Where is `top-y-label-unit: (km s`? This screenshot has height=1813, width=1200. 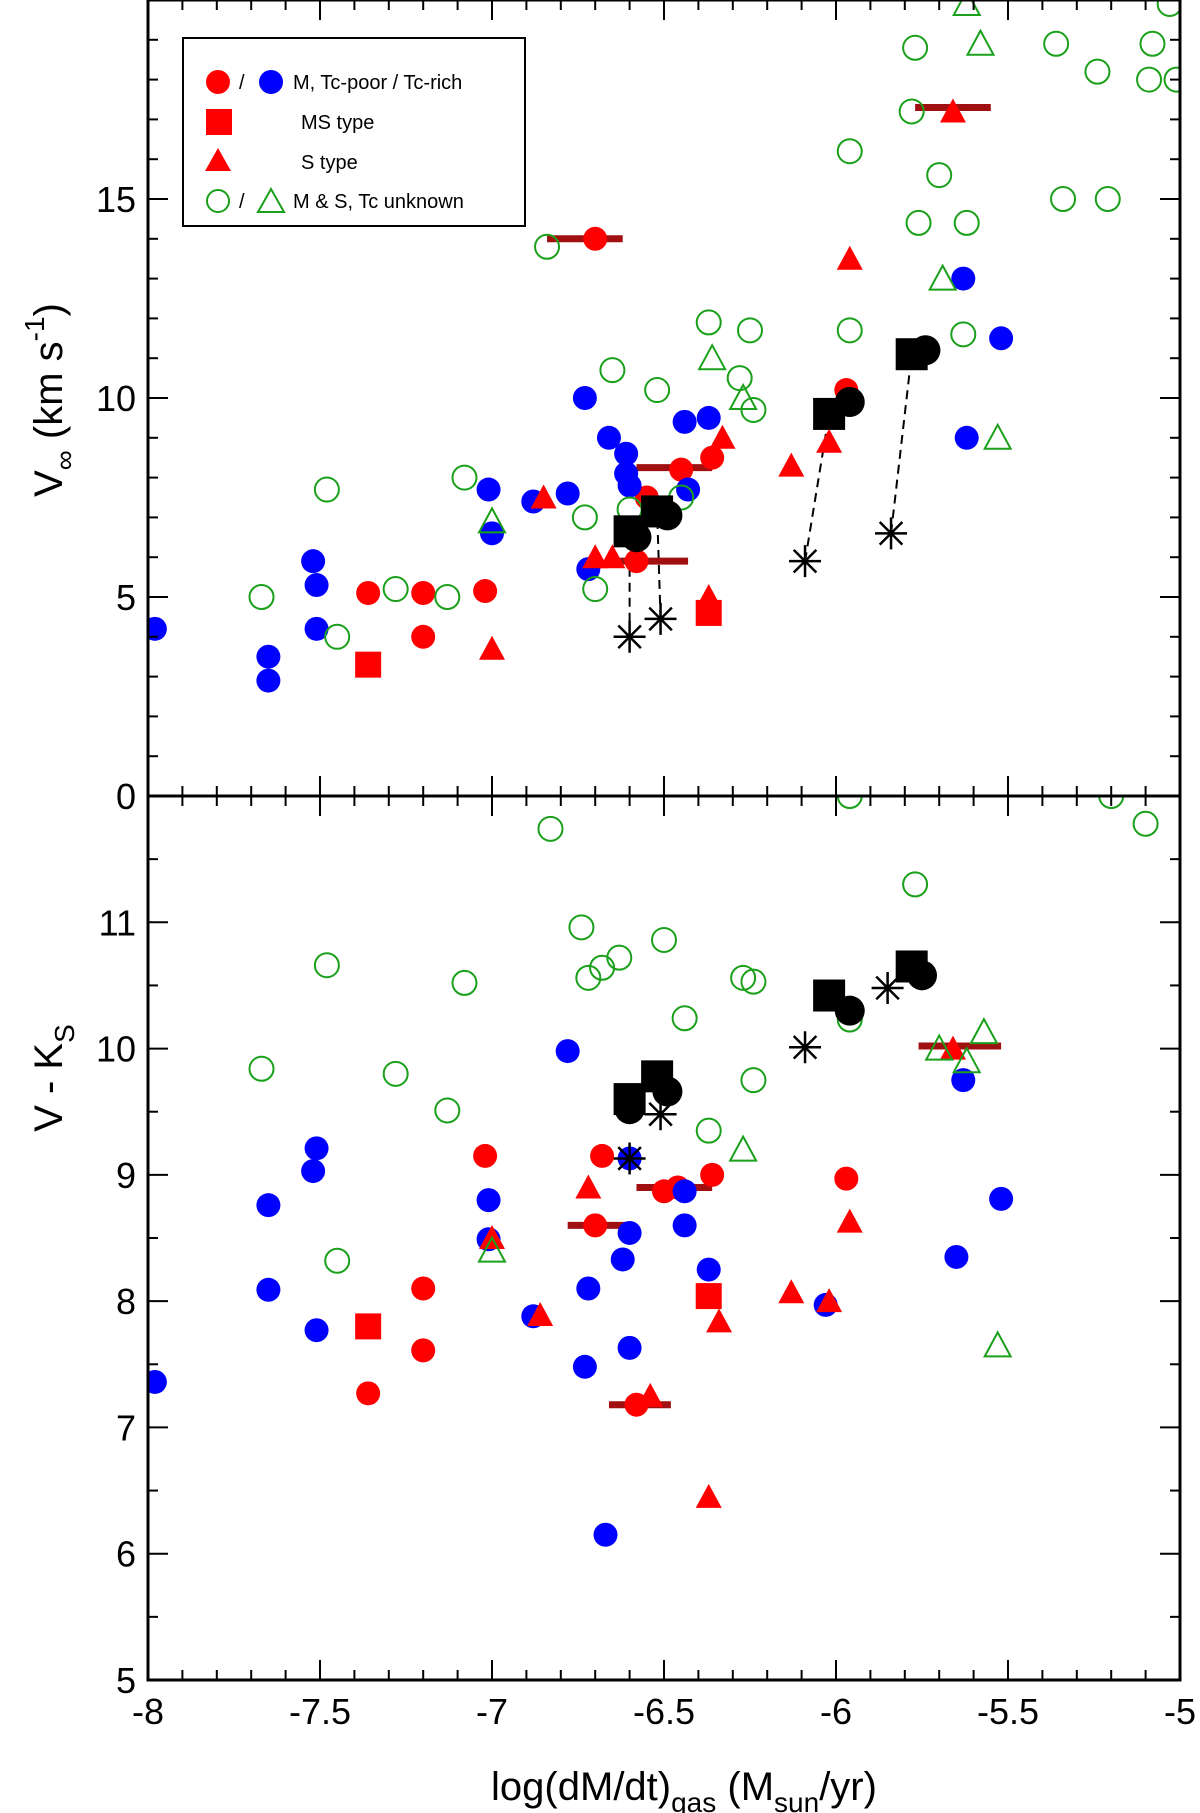 top-y-label-unit: (km s is located at coordinates (49, 395).